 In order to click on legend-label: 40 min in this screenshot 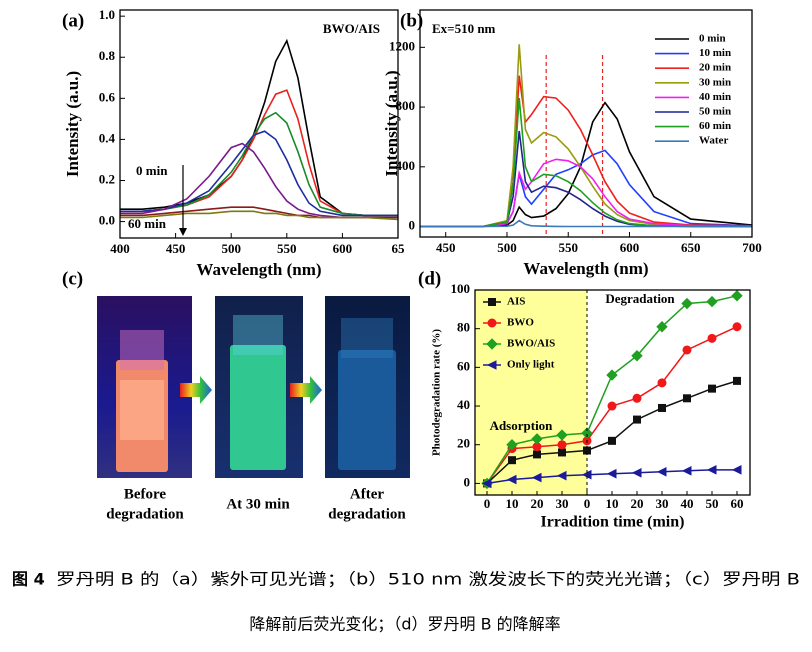, I will do `click(715, 97)`.